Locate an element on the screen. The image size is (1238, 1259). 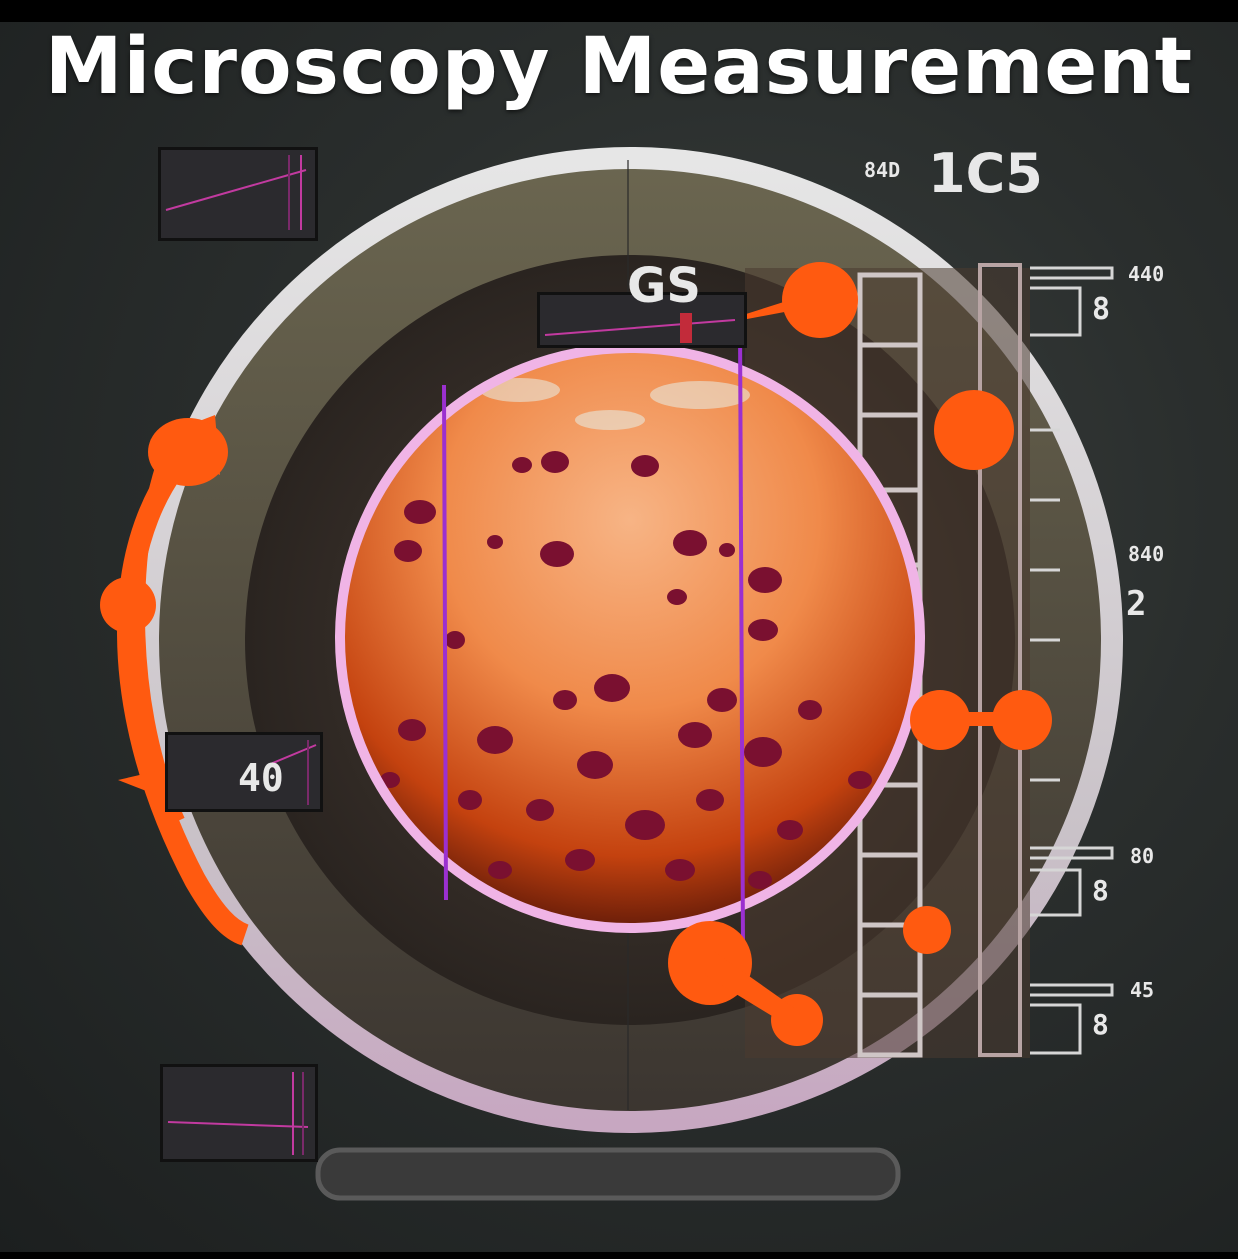
top-small-label: 84D is located at coordinates (882, 170).